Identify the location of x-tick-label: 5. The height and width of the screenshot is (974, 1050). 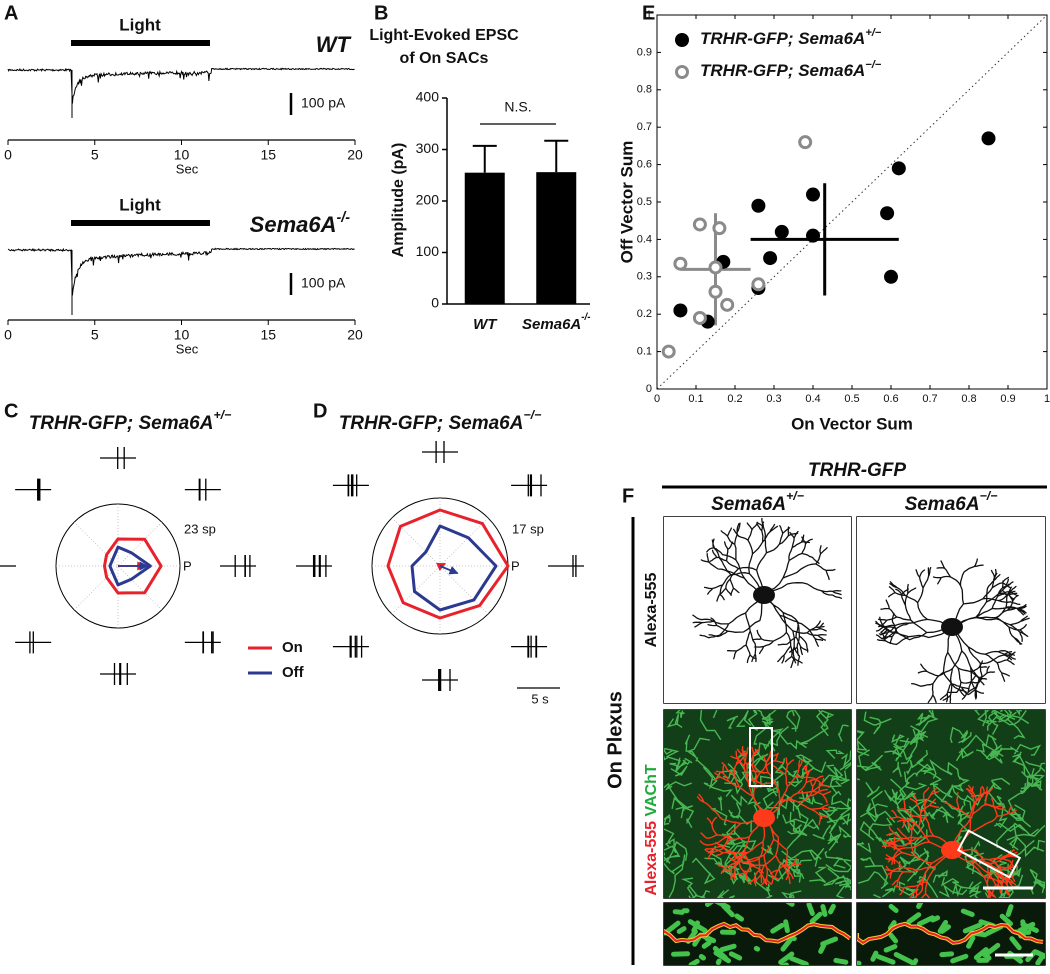
(95, 335).